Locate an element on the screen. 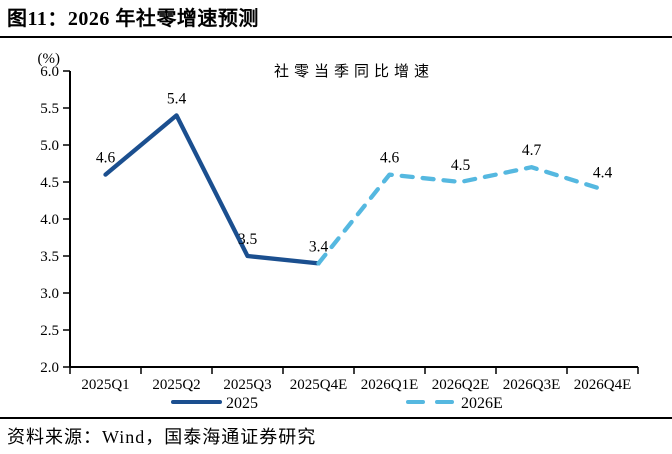  y-tick-label: 6.0 is located at coordinates (49, 72).